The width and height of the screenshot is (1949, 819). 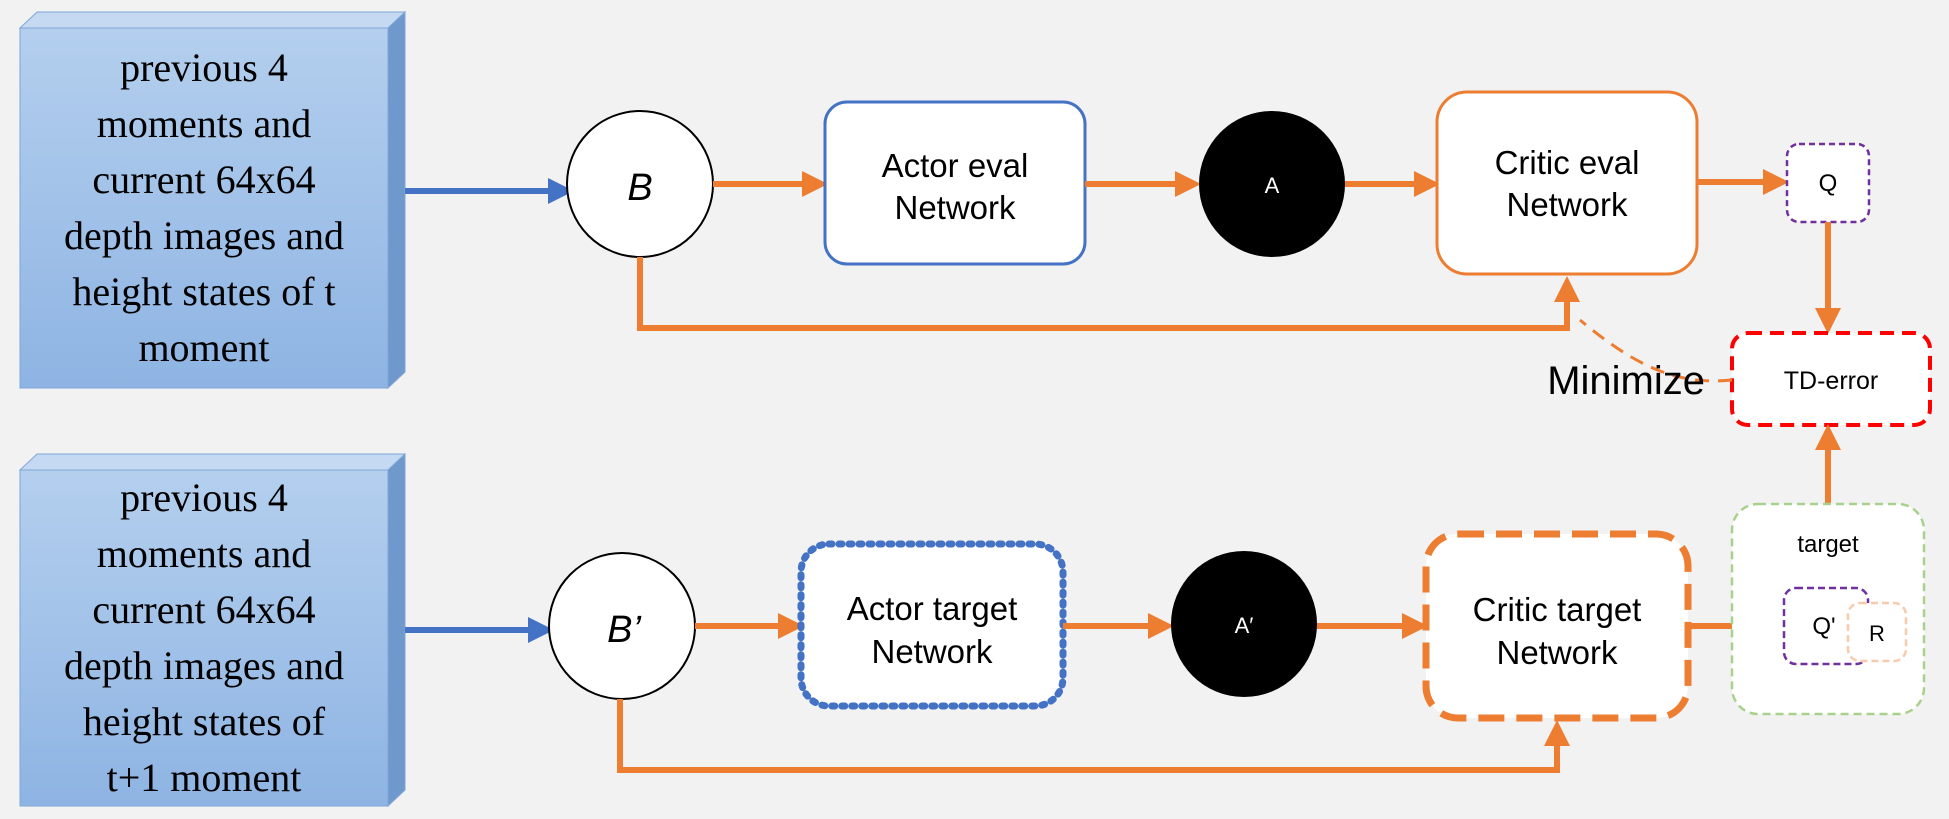 What do you see at coordinates (624, 630) in the screenshot?
I see `node-b-prime-label: B’` at bounding box center [624, 630].